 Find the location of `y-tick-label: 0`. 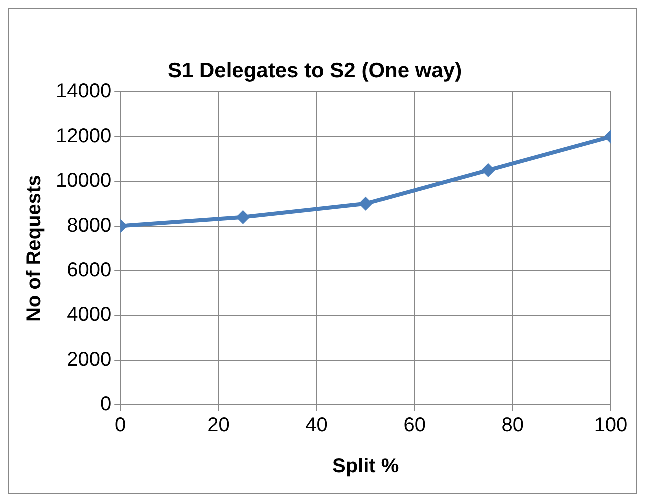

y-tick-label: 0 is located at coordinates (106, 405).